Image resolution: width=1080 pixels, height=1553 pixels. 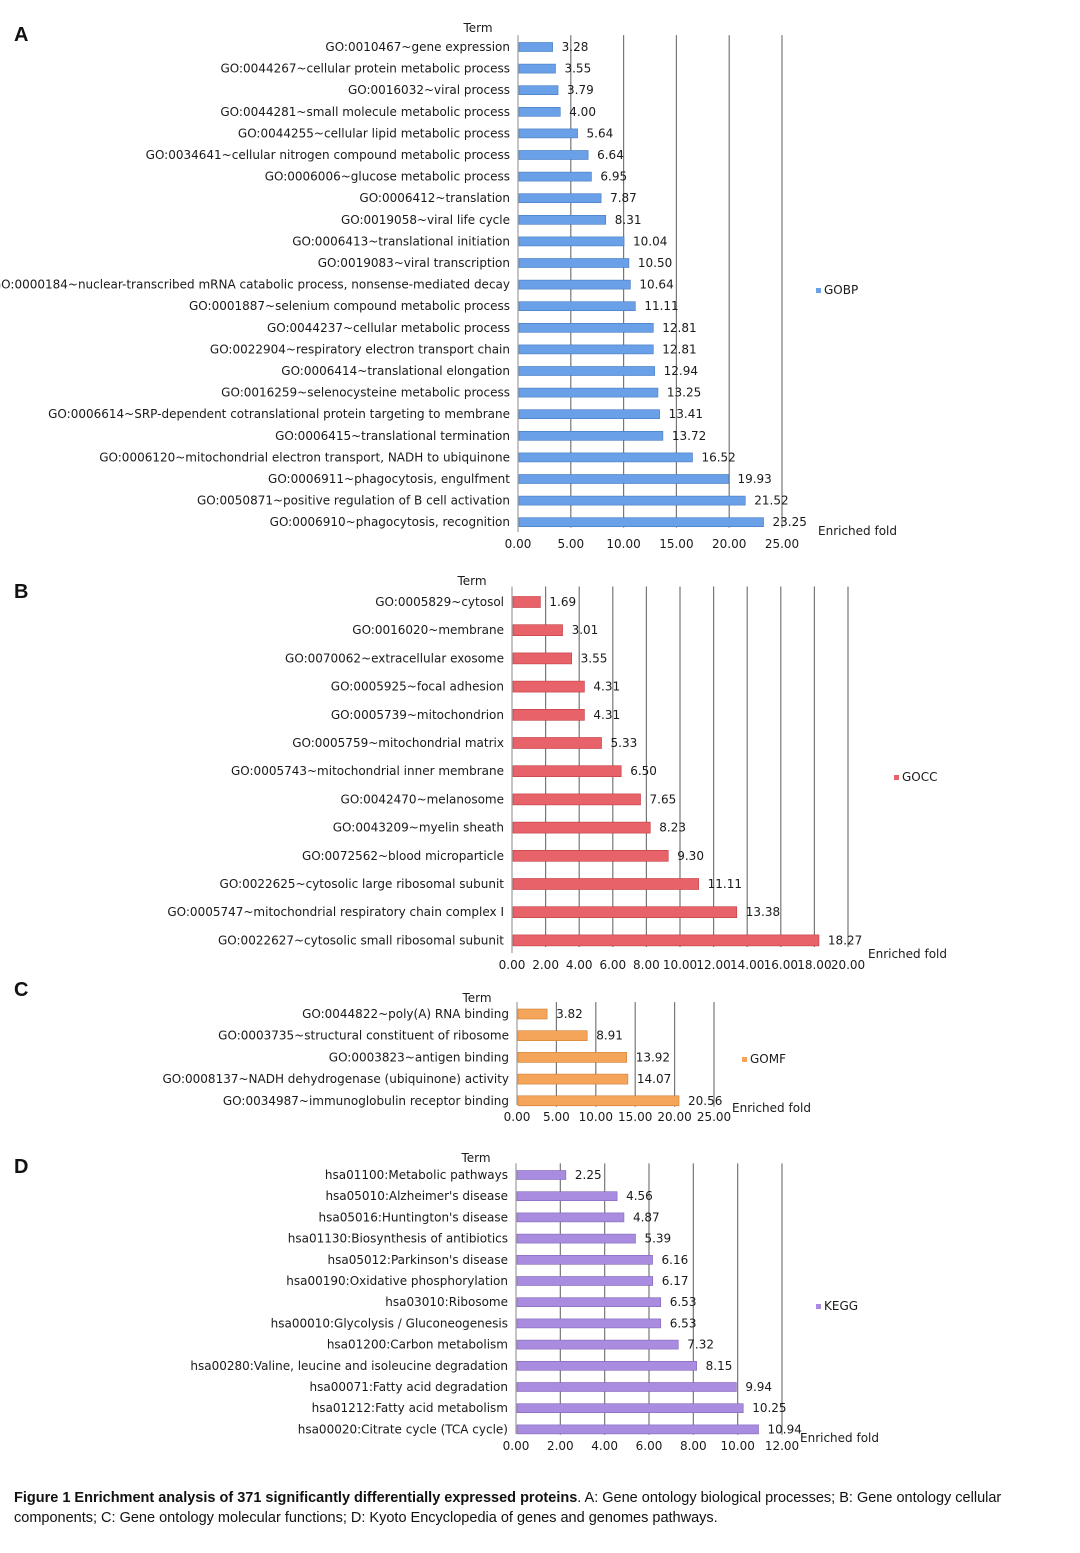 What do you see at coordinates (604, 1446) in the screenshot?
I see `x-tick-label: 4.00` at bounding box center [604, 1446].